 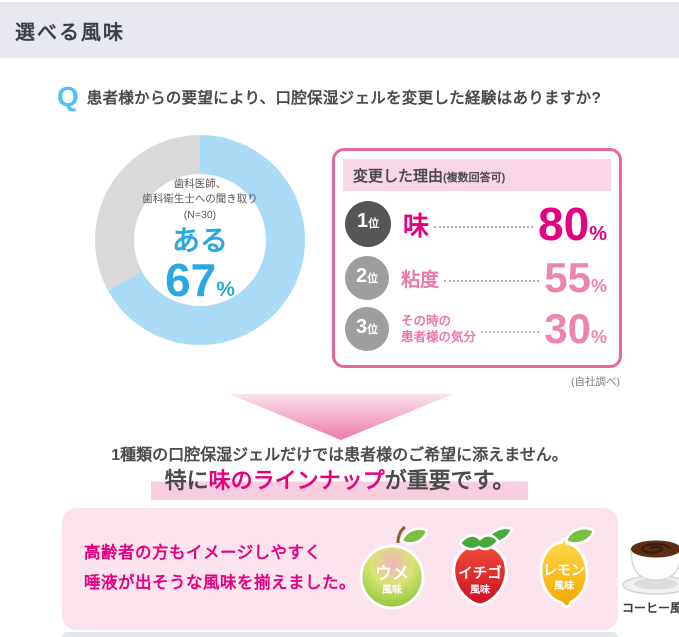 I want to click on strawberry-flavor-icon: イチゴ 風味, so click(x=480, y=569).